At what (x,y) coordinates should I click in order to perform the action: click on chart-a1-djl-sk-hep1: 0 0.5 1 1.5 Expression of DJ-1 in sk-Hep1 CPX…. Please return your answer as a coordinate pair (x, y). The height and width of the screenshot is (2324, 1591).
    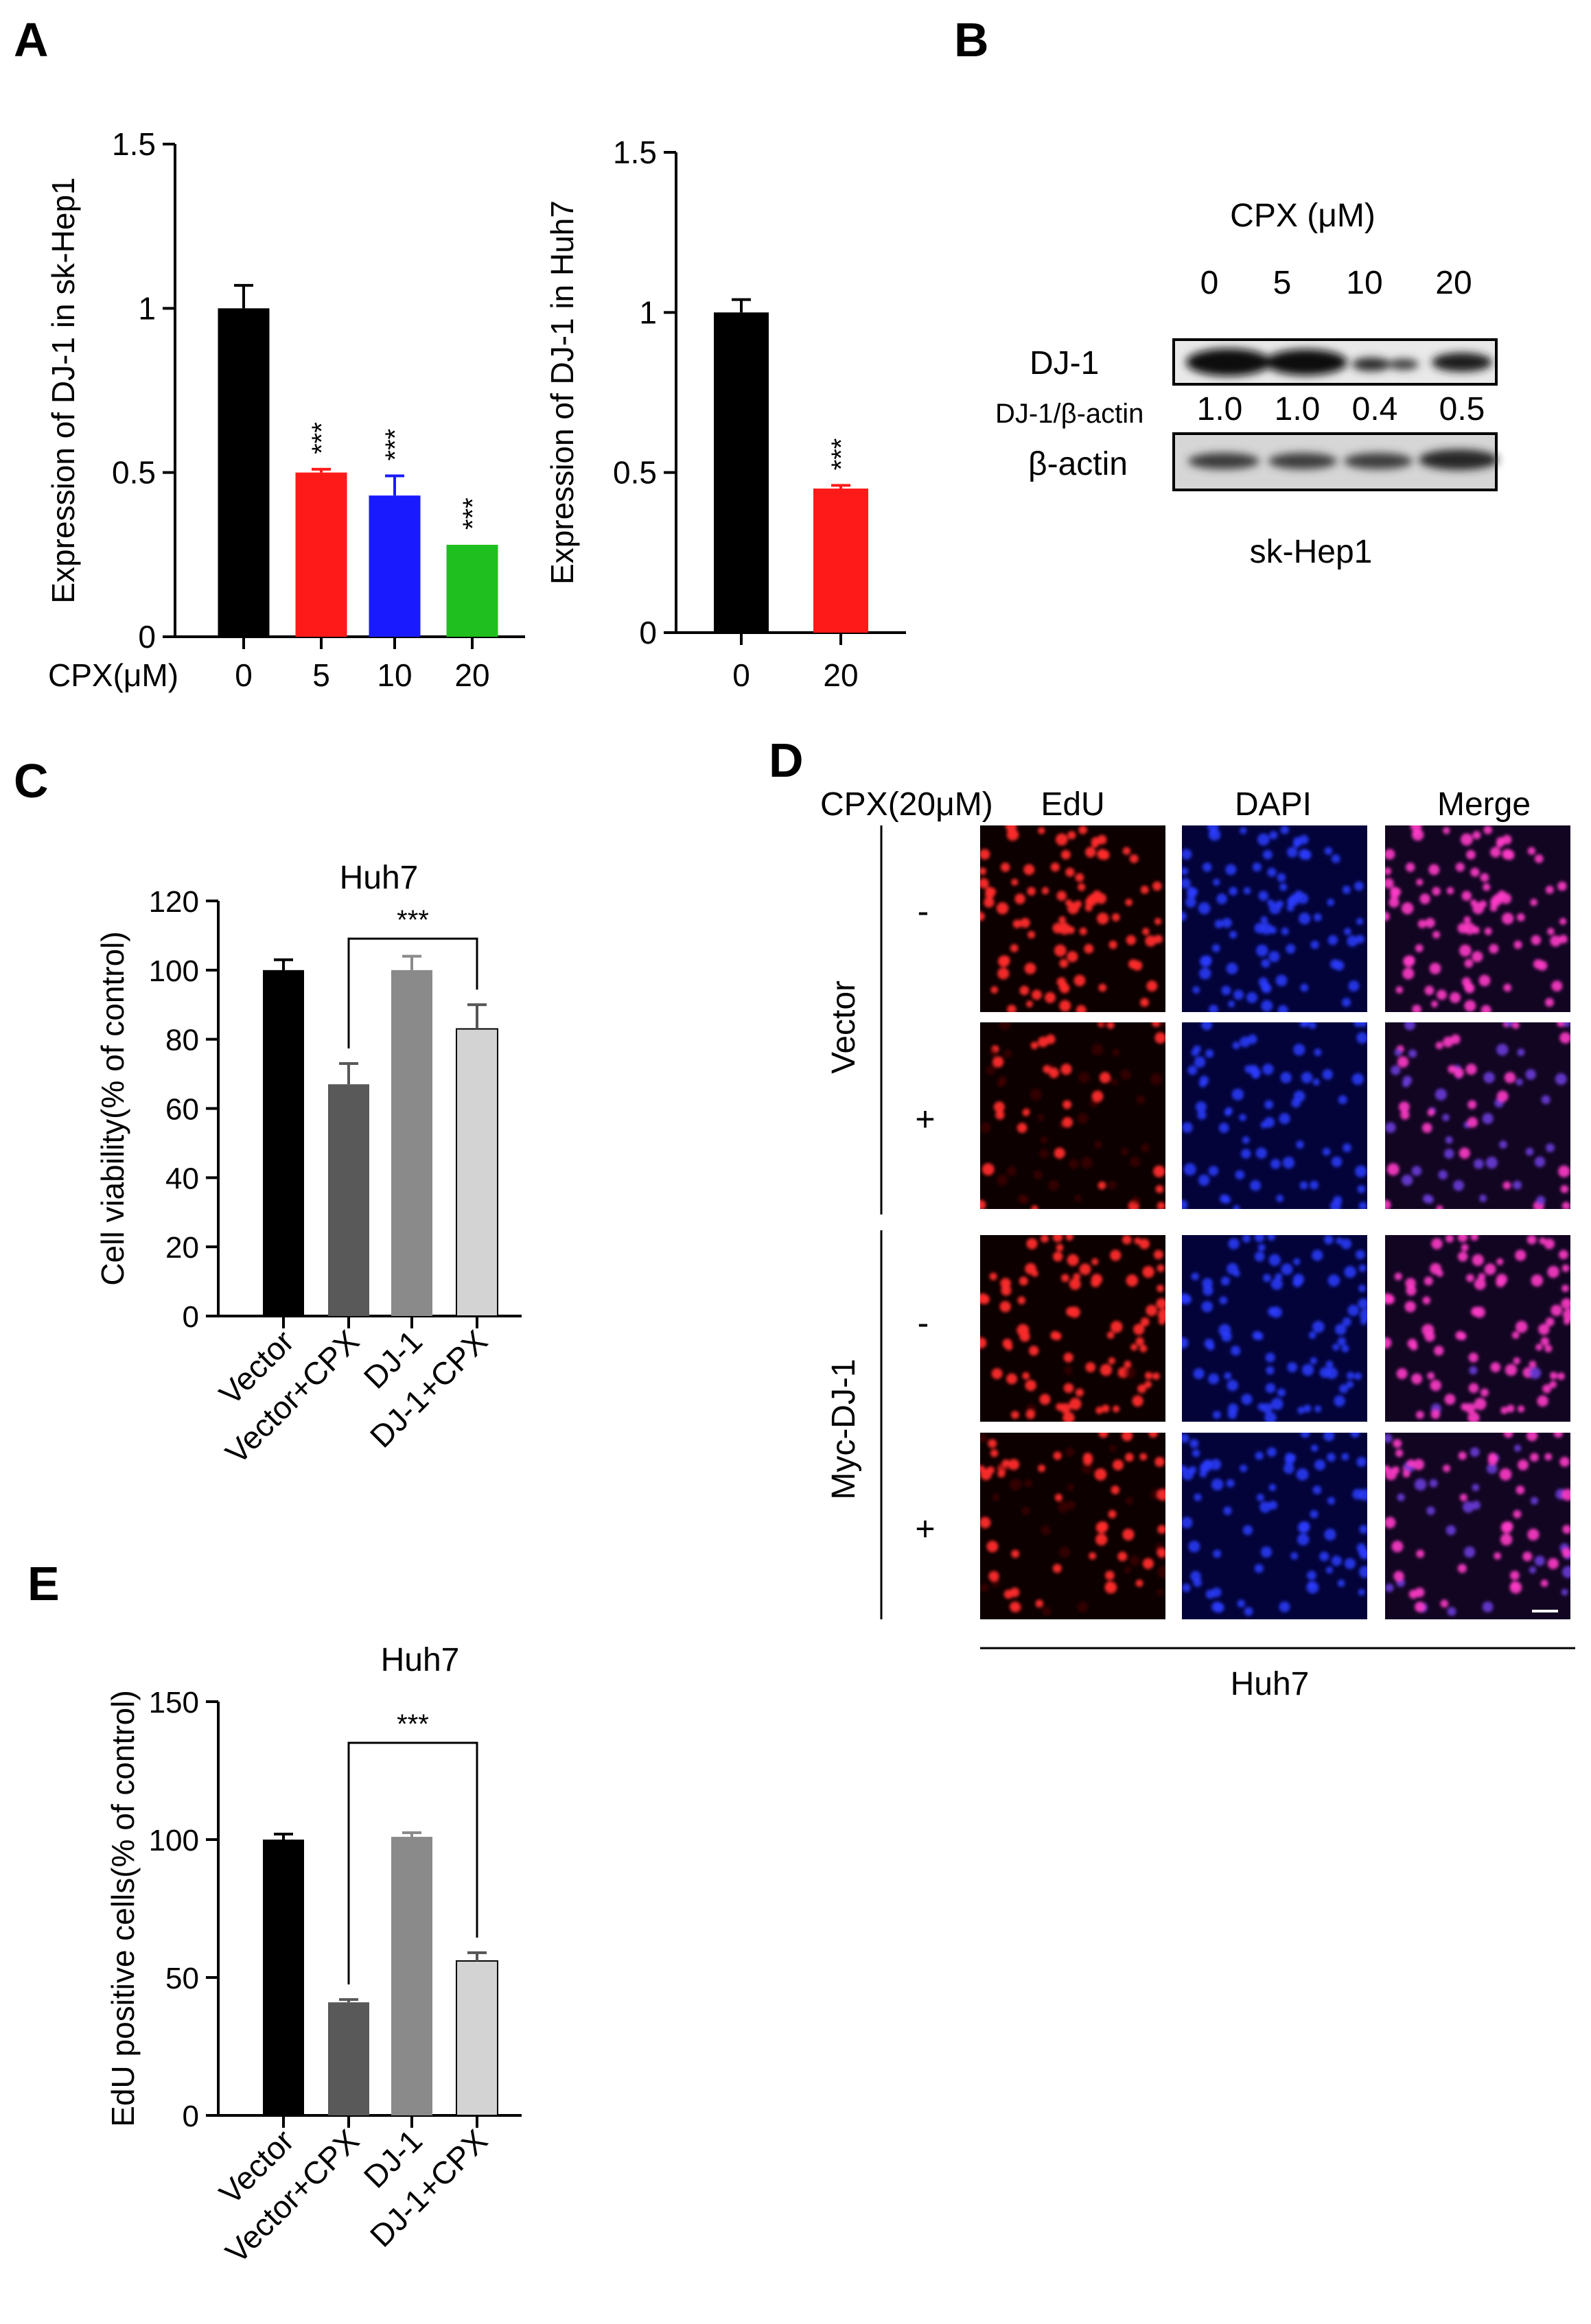
    Looking at the image, I should click on (285, 409).